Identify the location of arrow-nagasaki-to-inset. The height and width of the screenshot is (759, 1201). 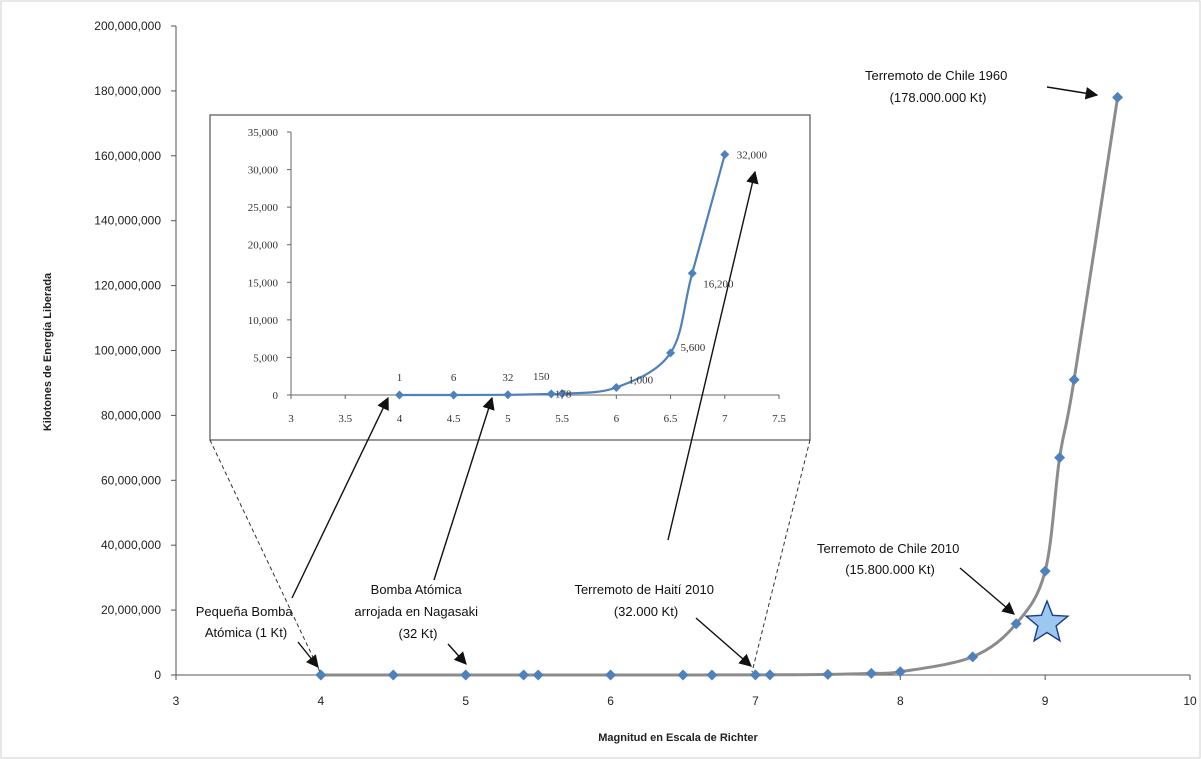
(464, 488).